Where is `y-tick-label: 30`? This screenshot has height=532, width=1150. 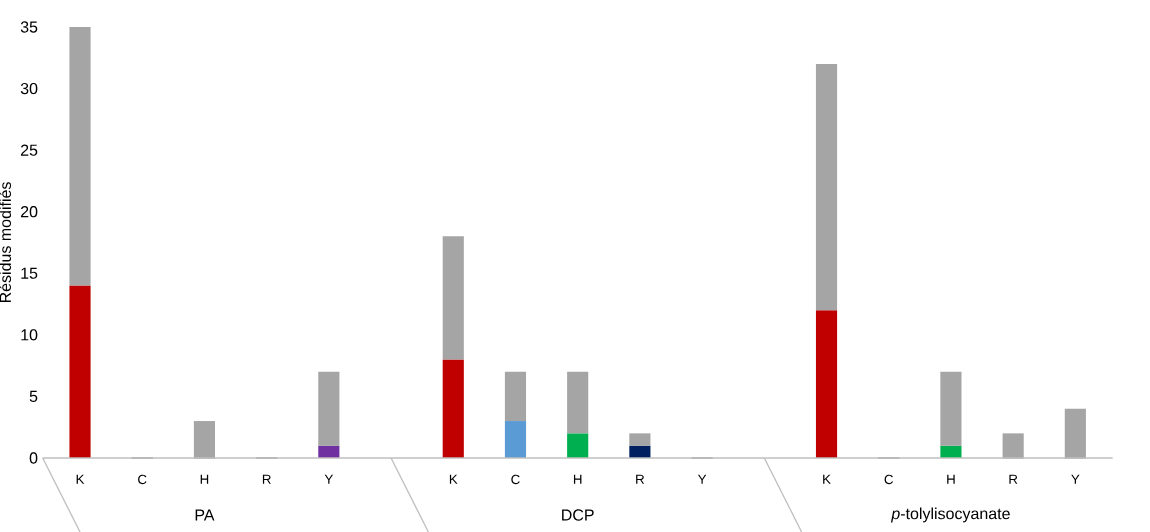
y-tick-label: 30 is located at coordinates (29, 88).